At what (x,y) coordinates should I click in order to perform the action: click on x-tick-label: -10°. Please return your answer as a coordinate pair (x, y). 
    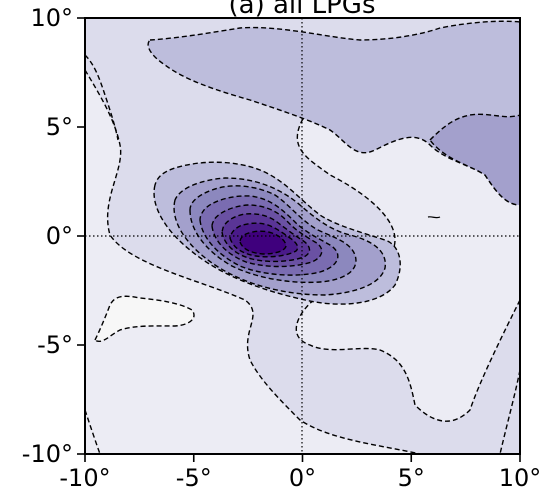
    Looking at the image, I should click on (84, 478).